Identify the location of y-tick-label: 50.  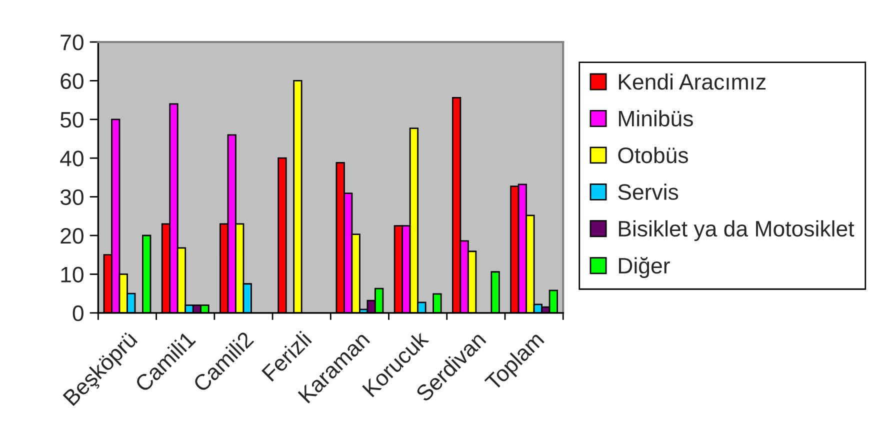
(72, 120).